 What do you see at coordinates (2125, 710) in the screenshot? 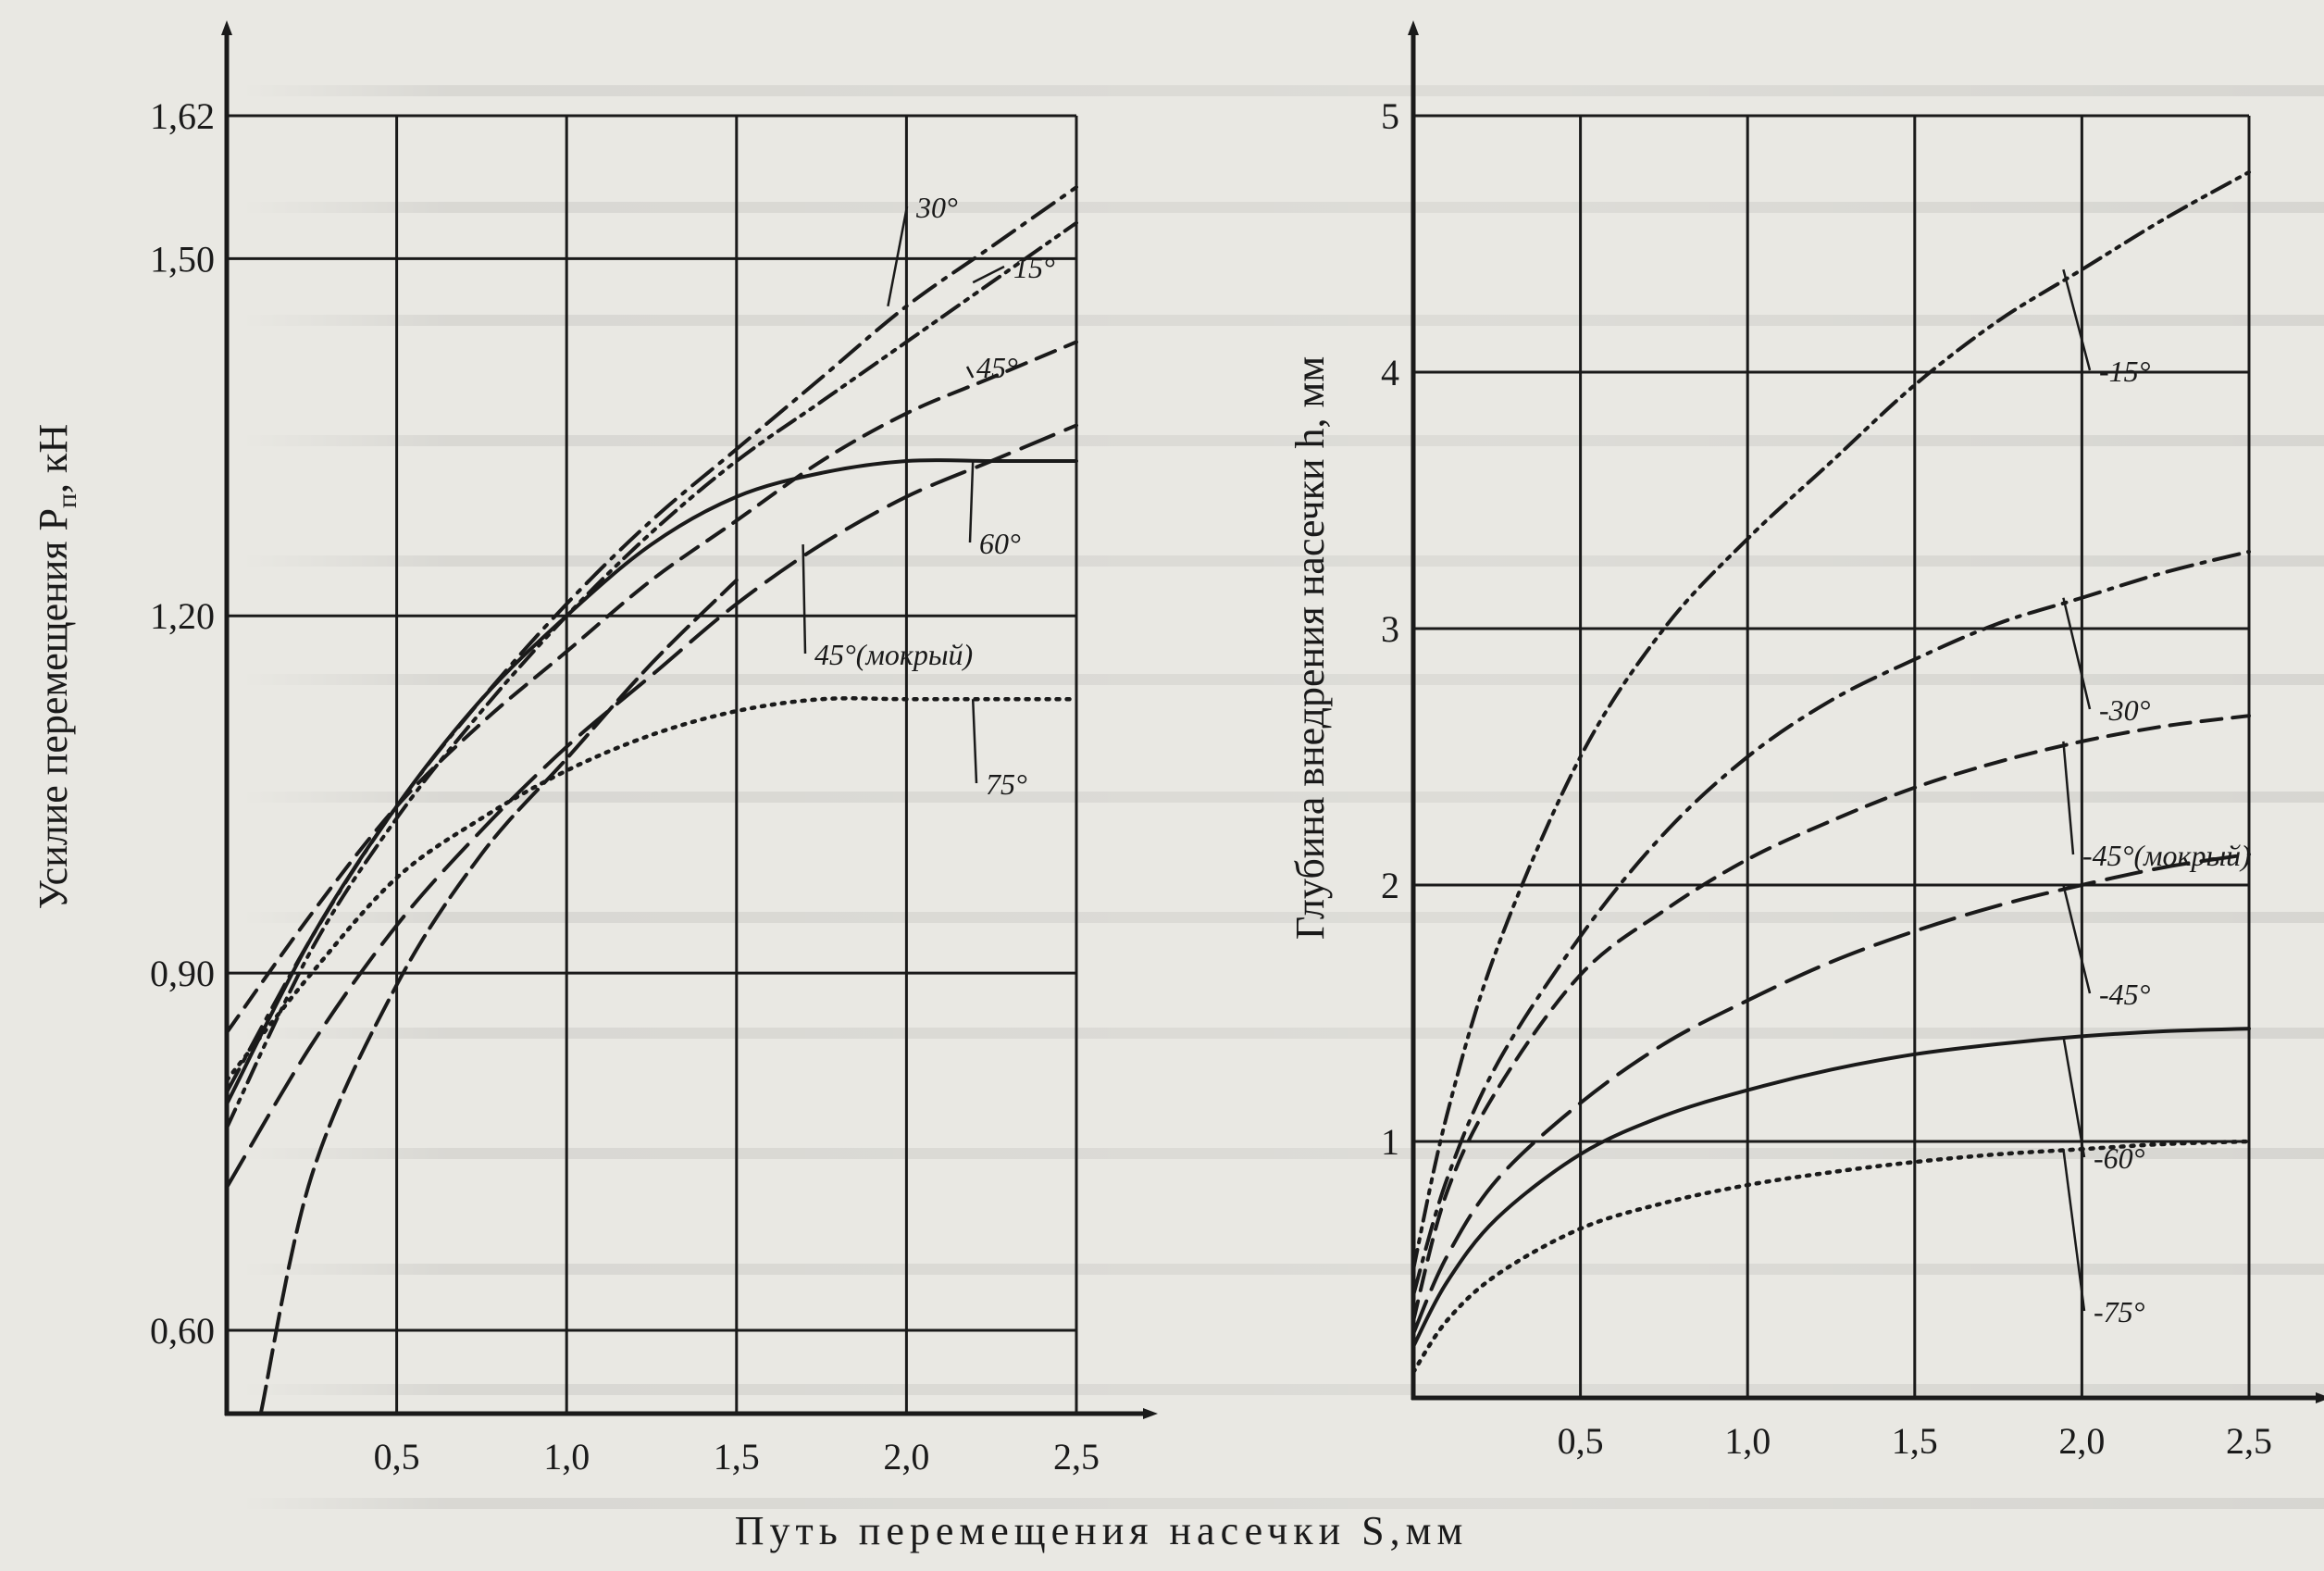
I see `series-label-30: -30°` at bounding box center [2125, 710].